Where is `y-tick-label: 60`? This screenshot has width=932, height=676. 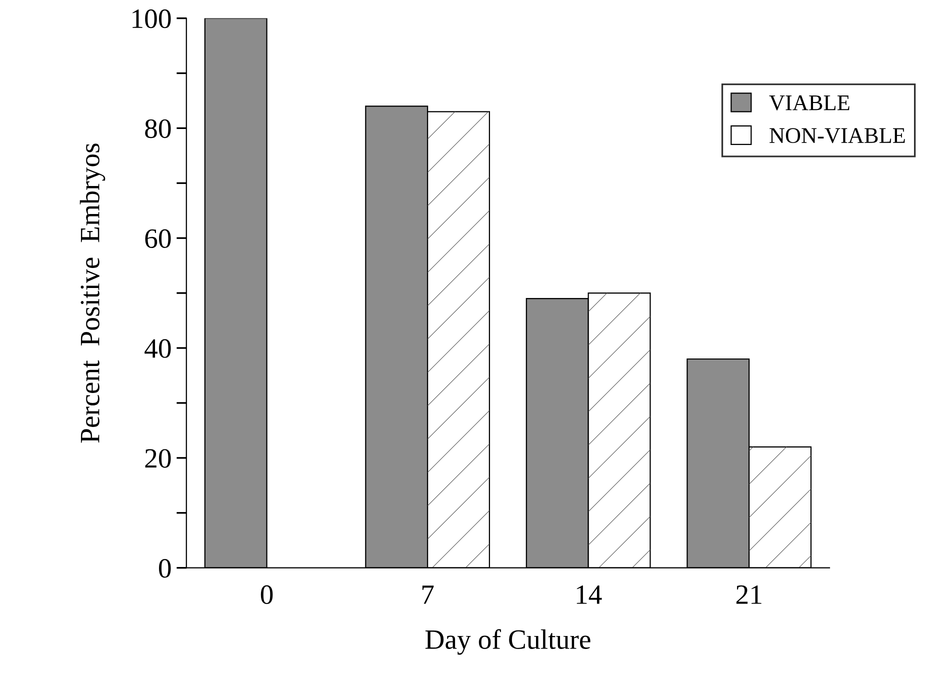 y-tick-label: 60 is located at coordinates (158, 238).